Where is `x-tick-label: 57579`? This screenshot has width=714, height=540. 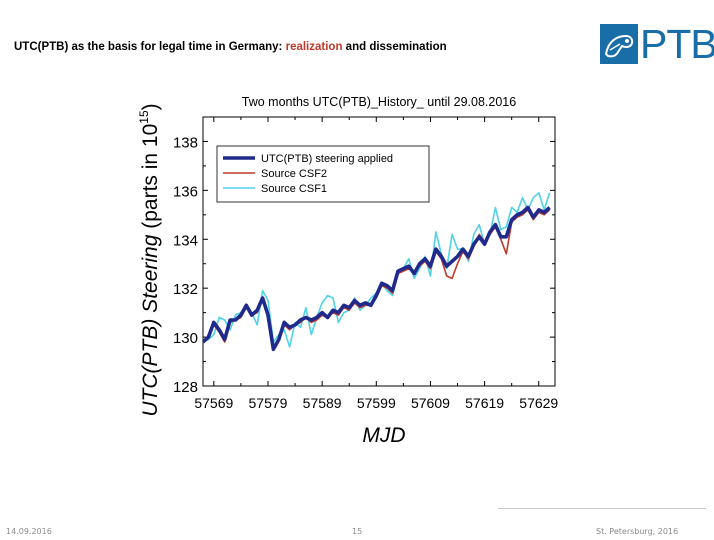 x-tick-label: 57579 is located at coordinates (268, 403).